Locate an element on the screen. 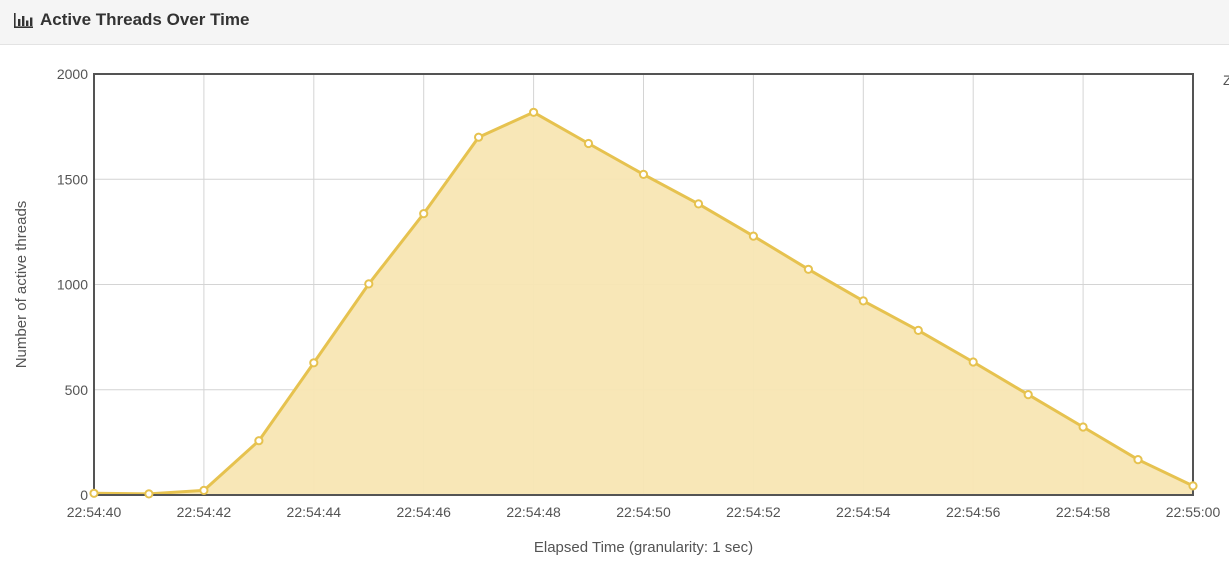  y-tick-label: 500 is located at coordinates (77, 390).